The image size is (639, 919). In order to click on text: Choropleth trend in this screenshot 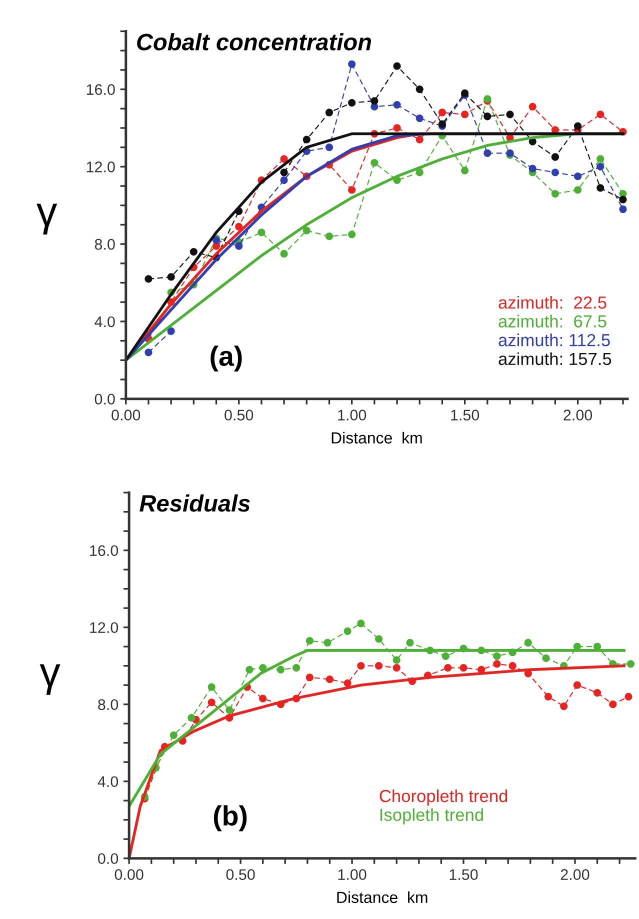, I will do `click(444, 797)`.